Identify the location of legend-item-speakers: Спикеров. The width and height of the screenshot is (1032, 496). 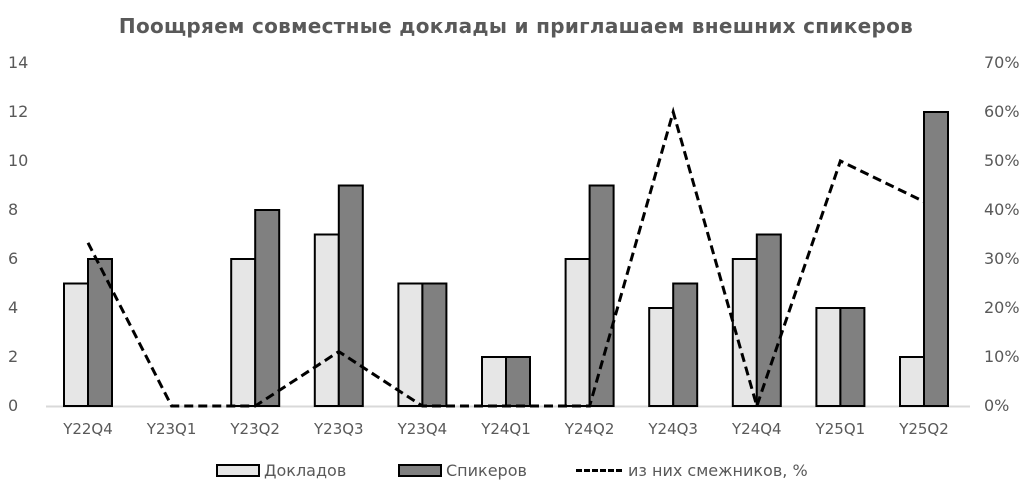
(462, 470).